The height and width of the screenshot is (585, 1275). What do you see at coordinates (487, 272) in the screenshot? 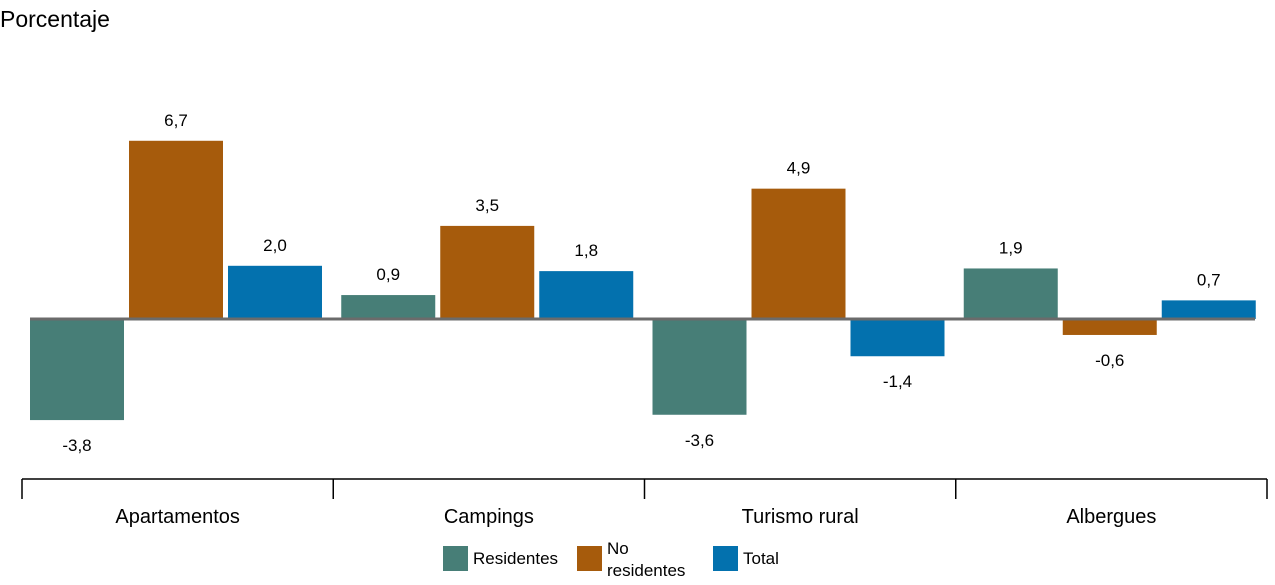
I see `bar-campings-no-residentes` at bounding box center [487, 272].